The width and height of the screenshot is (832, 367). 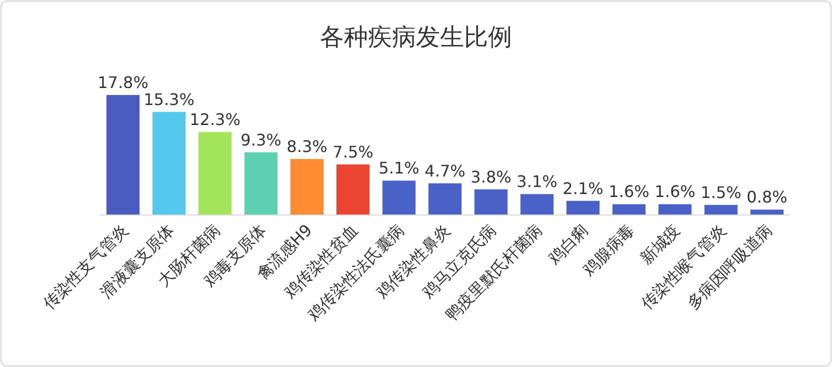 What do you see at coordinates (767, 197) in the screenshot?
I see `data-label: 0.8%` at bounding box center [767, 197].